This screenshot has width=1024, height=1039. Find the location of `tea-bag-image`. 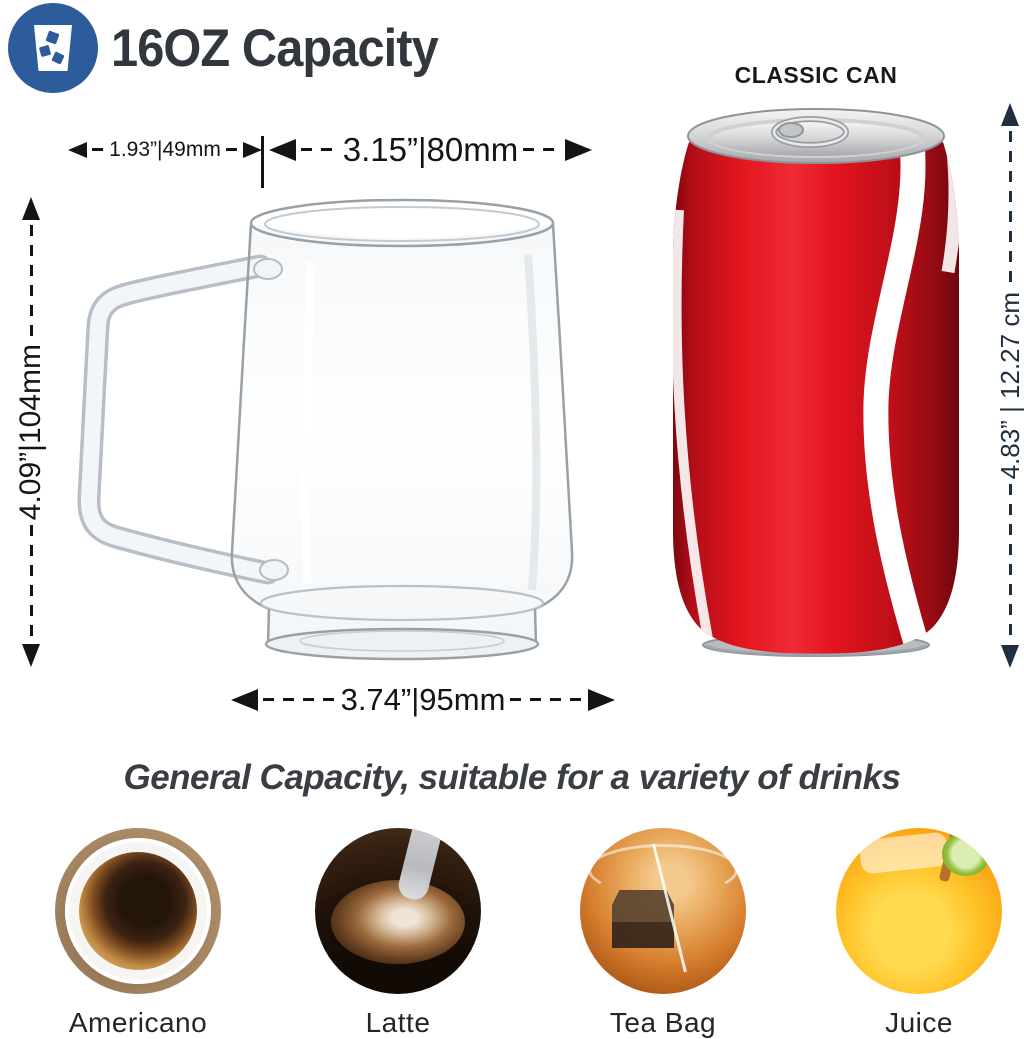

tea-bag-image is located at coordinates (663, 911).